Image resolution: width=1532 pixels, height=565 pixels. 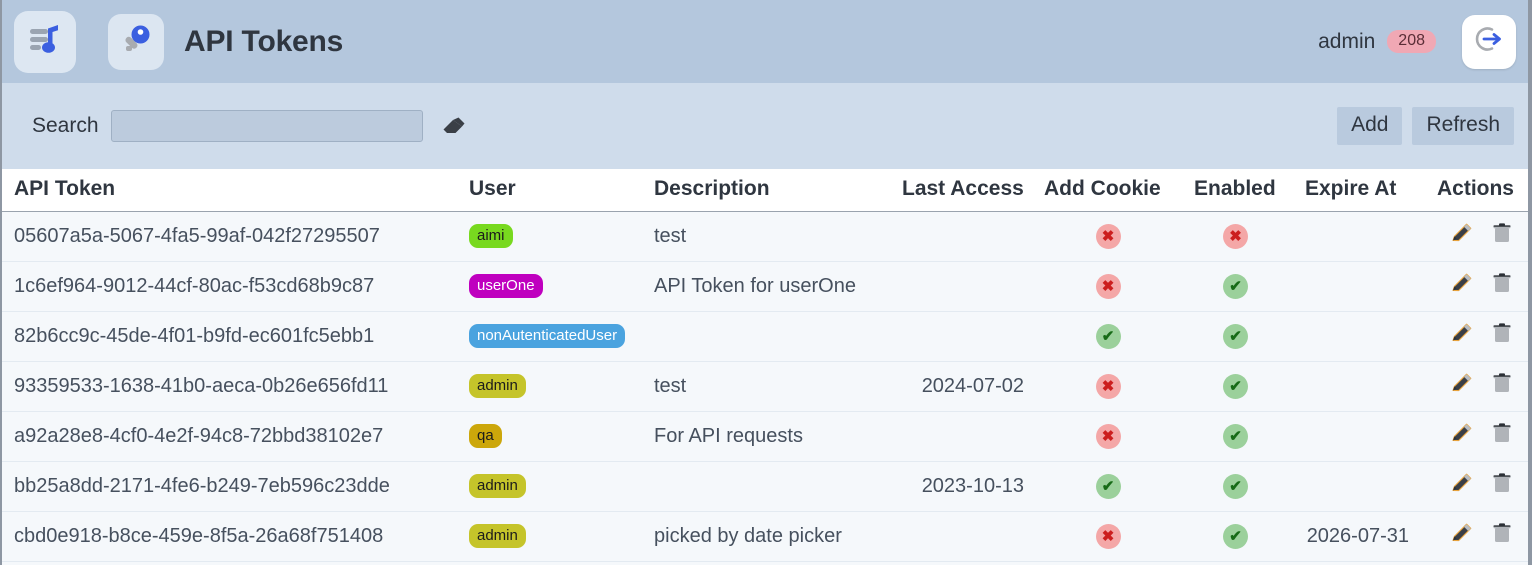 I want to click on app-logo, so click(x=45, y=41).